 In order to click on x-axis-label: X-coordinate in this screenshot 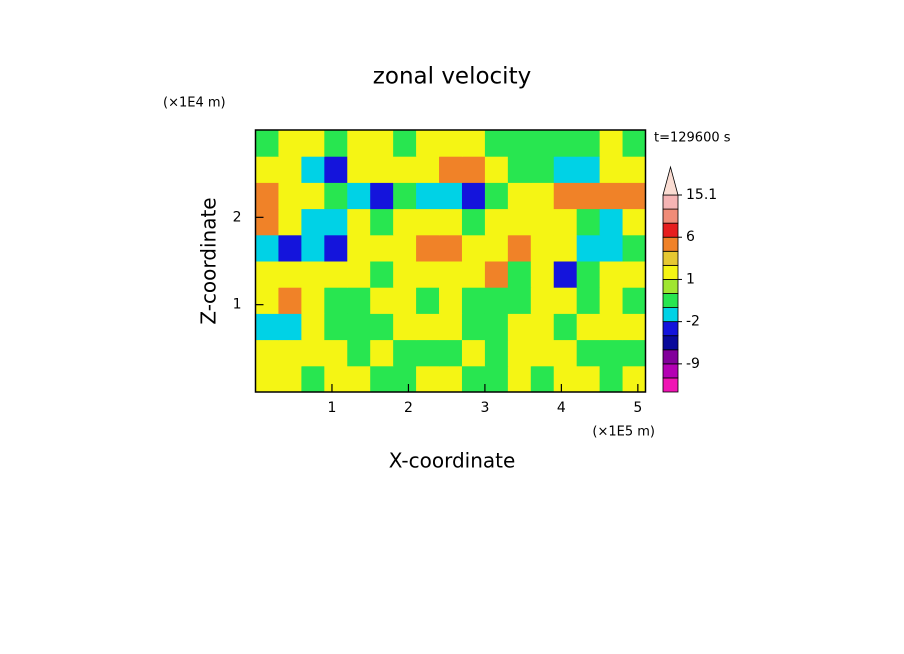, I will do `click(452, 461)`.